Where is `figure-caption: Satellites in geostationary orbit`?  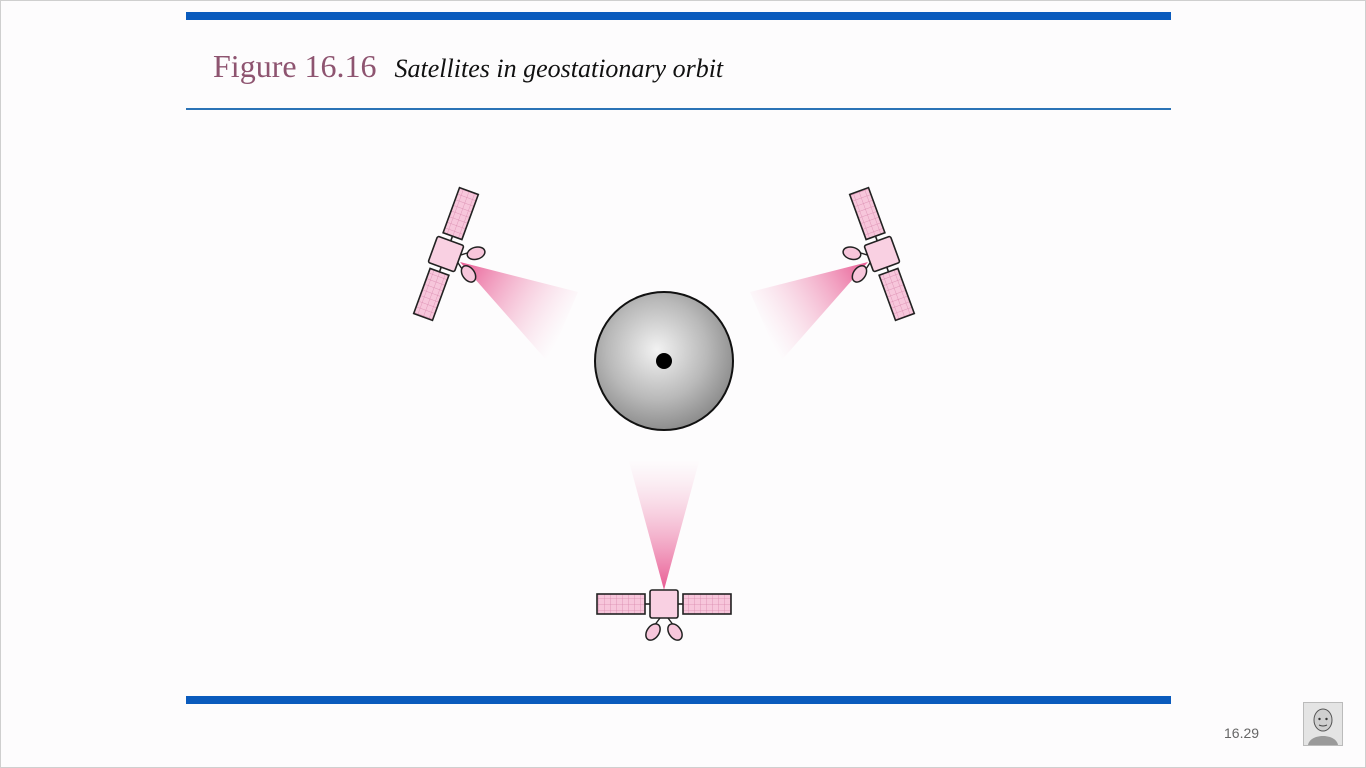
figure-caption: Satellites in geostationary orbit is located at coordinates (559, 68).